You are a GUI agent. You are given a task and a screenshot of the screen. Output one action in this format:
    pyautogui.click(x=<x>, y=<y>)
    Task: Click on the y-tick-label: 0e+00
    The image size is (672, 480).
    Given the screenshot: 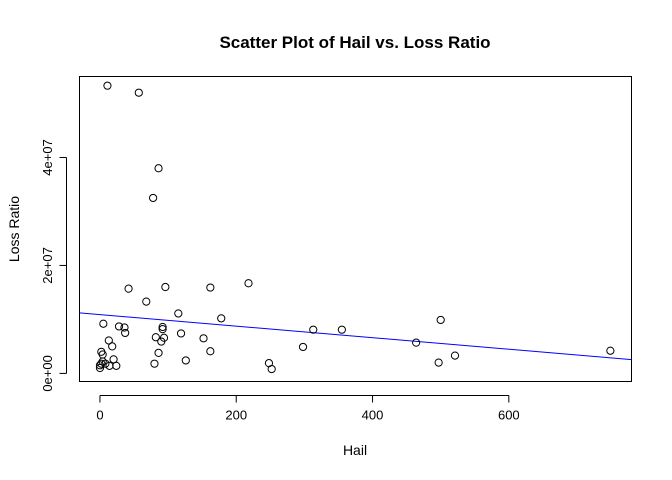 What is the action you would take?
    pyautogui.click(x=47, y=373)
    